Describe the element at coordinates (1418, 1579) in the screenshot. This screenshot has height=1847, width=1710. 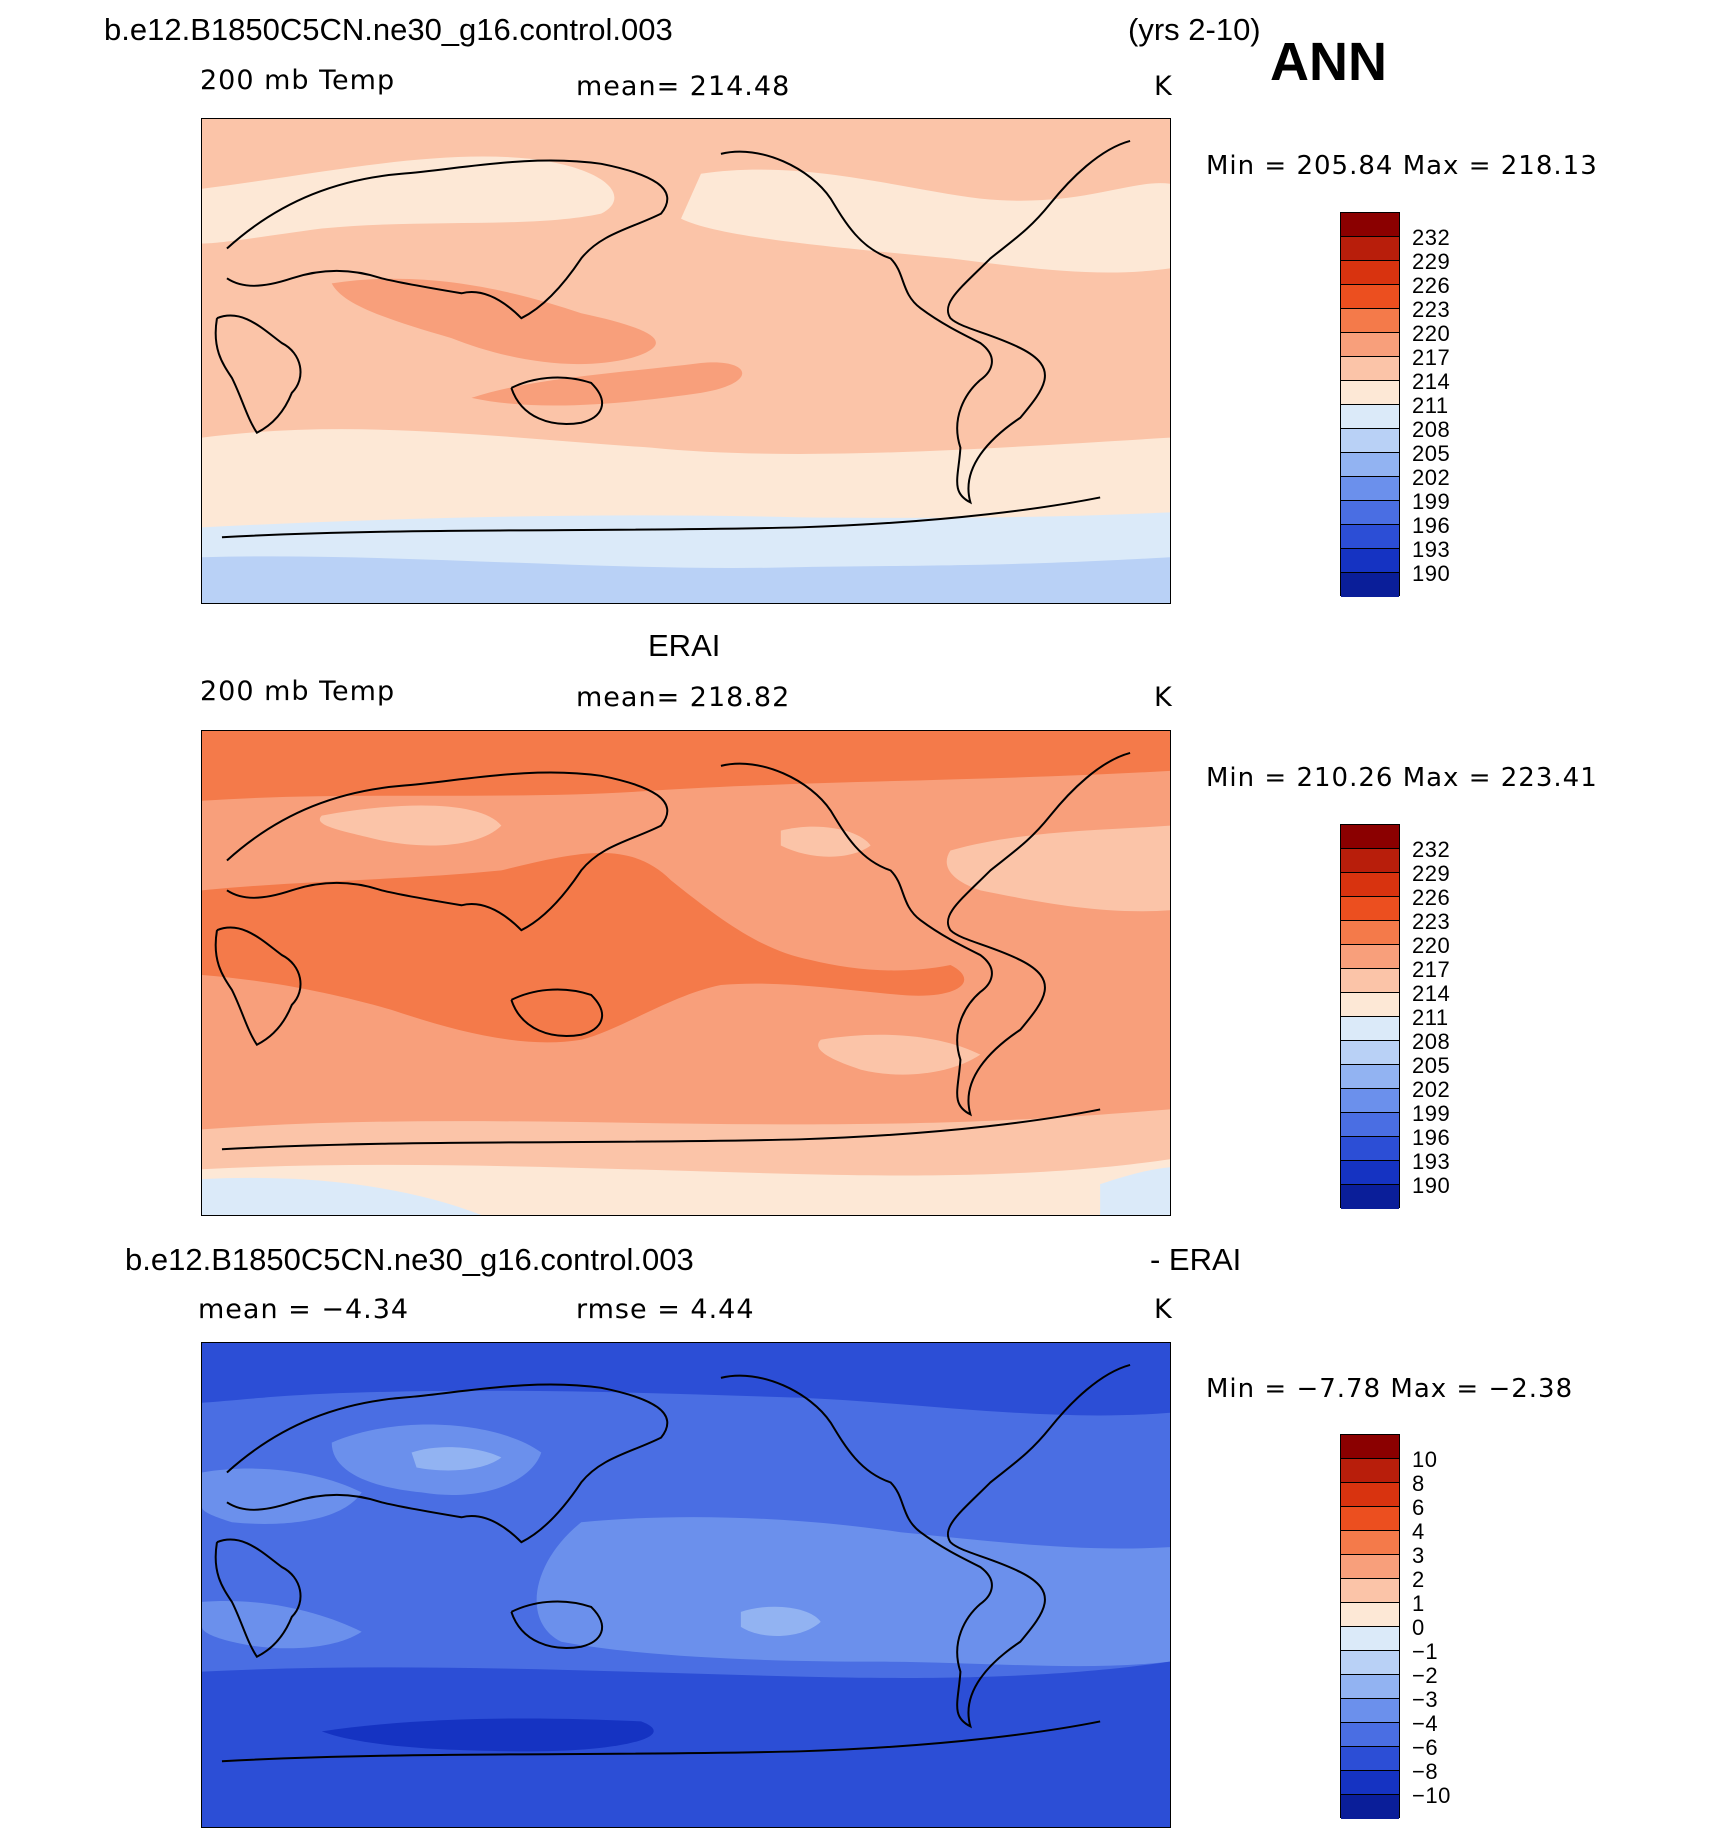
I see `colorbar-label: 2` at that location.